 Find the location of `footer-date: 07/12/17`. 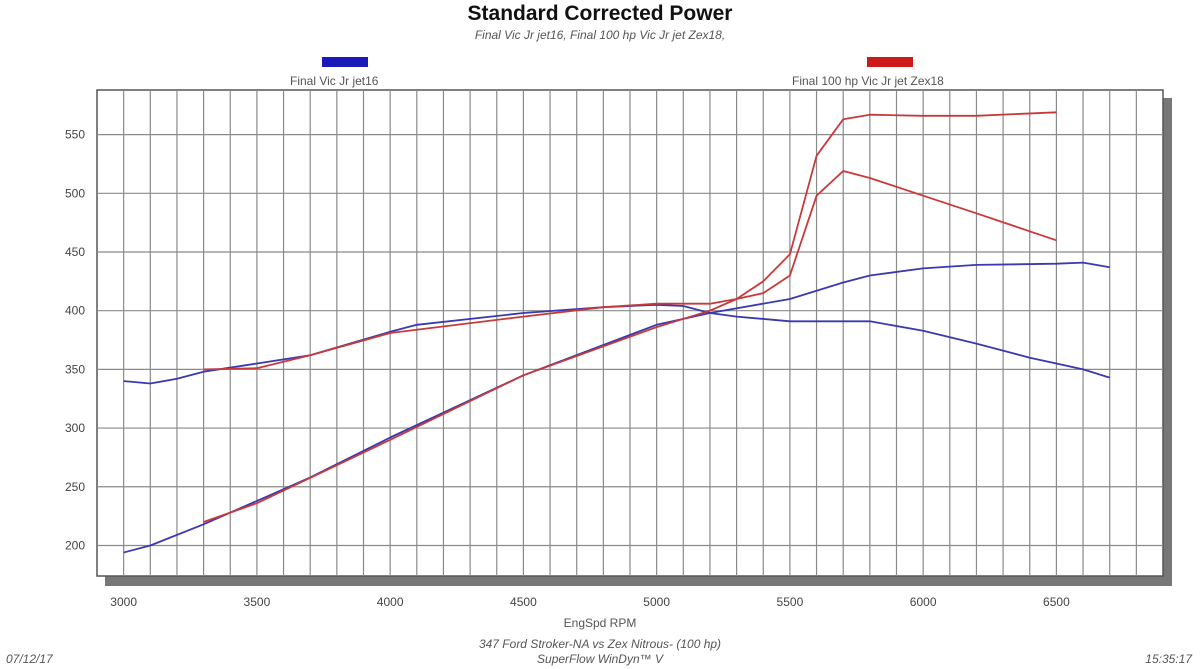

footer-date: 07/12/17 is located at coordinates (29, 659).